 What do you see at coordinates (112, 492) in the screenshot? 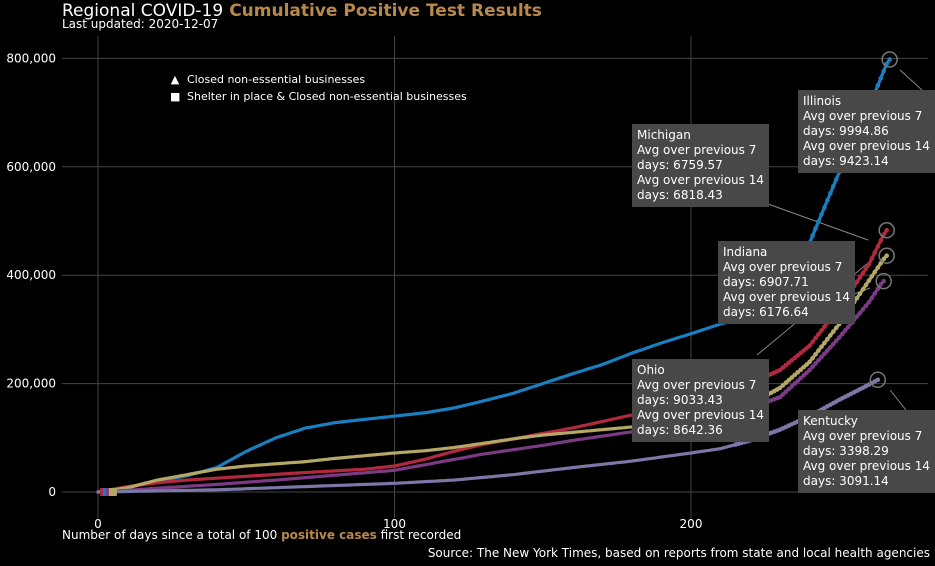
I see `policy-marker` at bounding box center [112, 492].